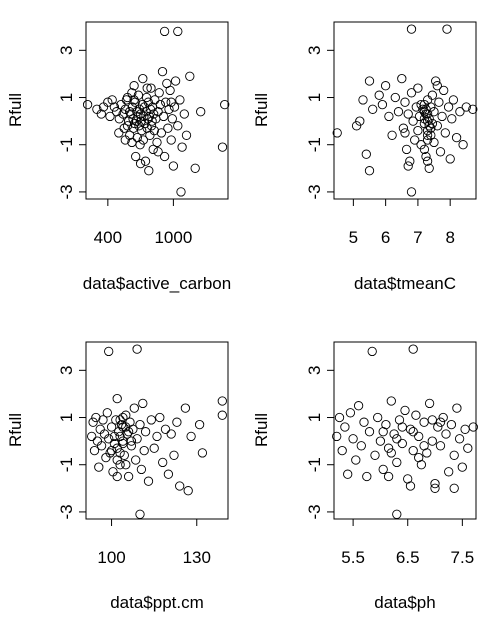 The height and width of the screenshot is (637, 495). I want to click on x-tick-label: 8, so click(449, 237).